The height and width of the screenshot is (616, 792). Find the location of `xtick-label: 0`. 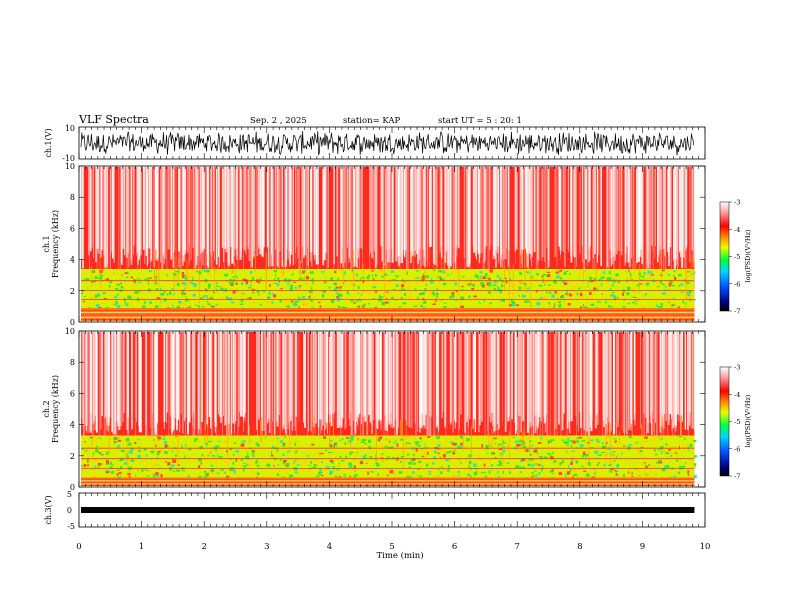

xtick-label: 0 is located at coordinates (78, 547).